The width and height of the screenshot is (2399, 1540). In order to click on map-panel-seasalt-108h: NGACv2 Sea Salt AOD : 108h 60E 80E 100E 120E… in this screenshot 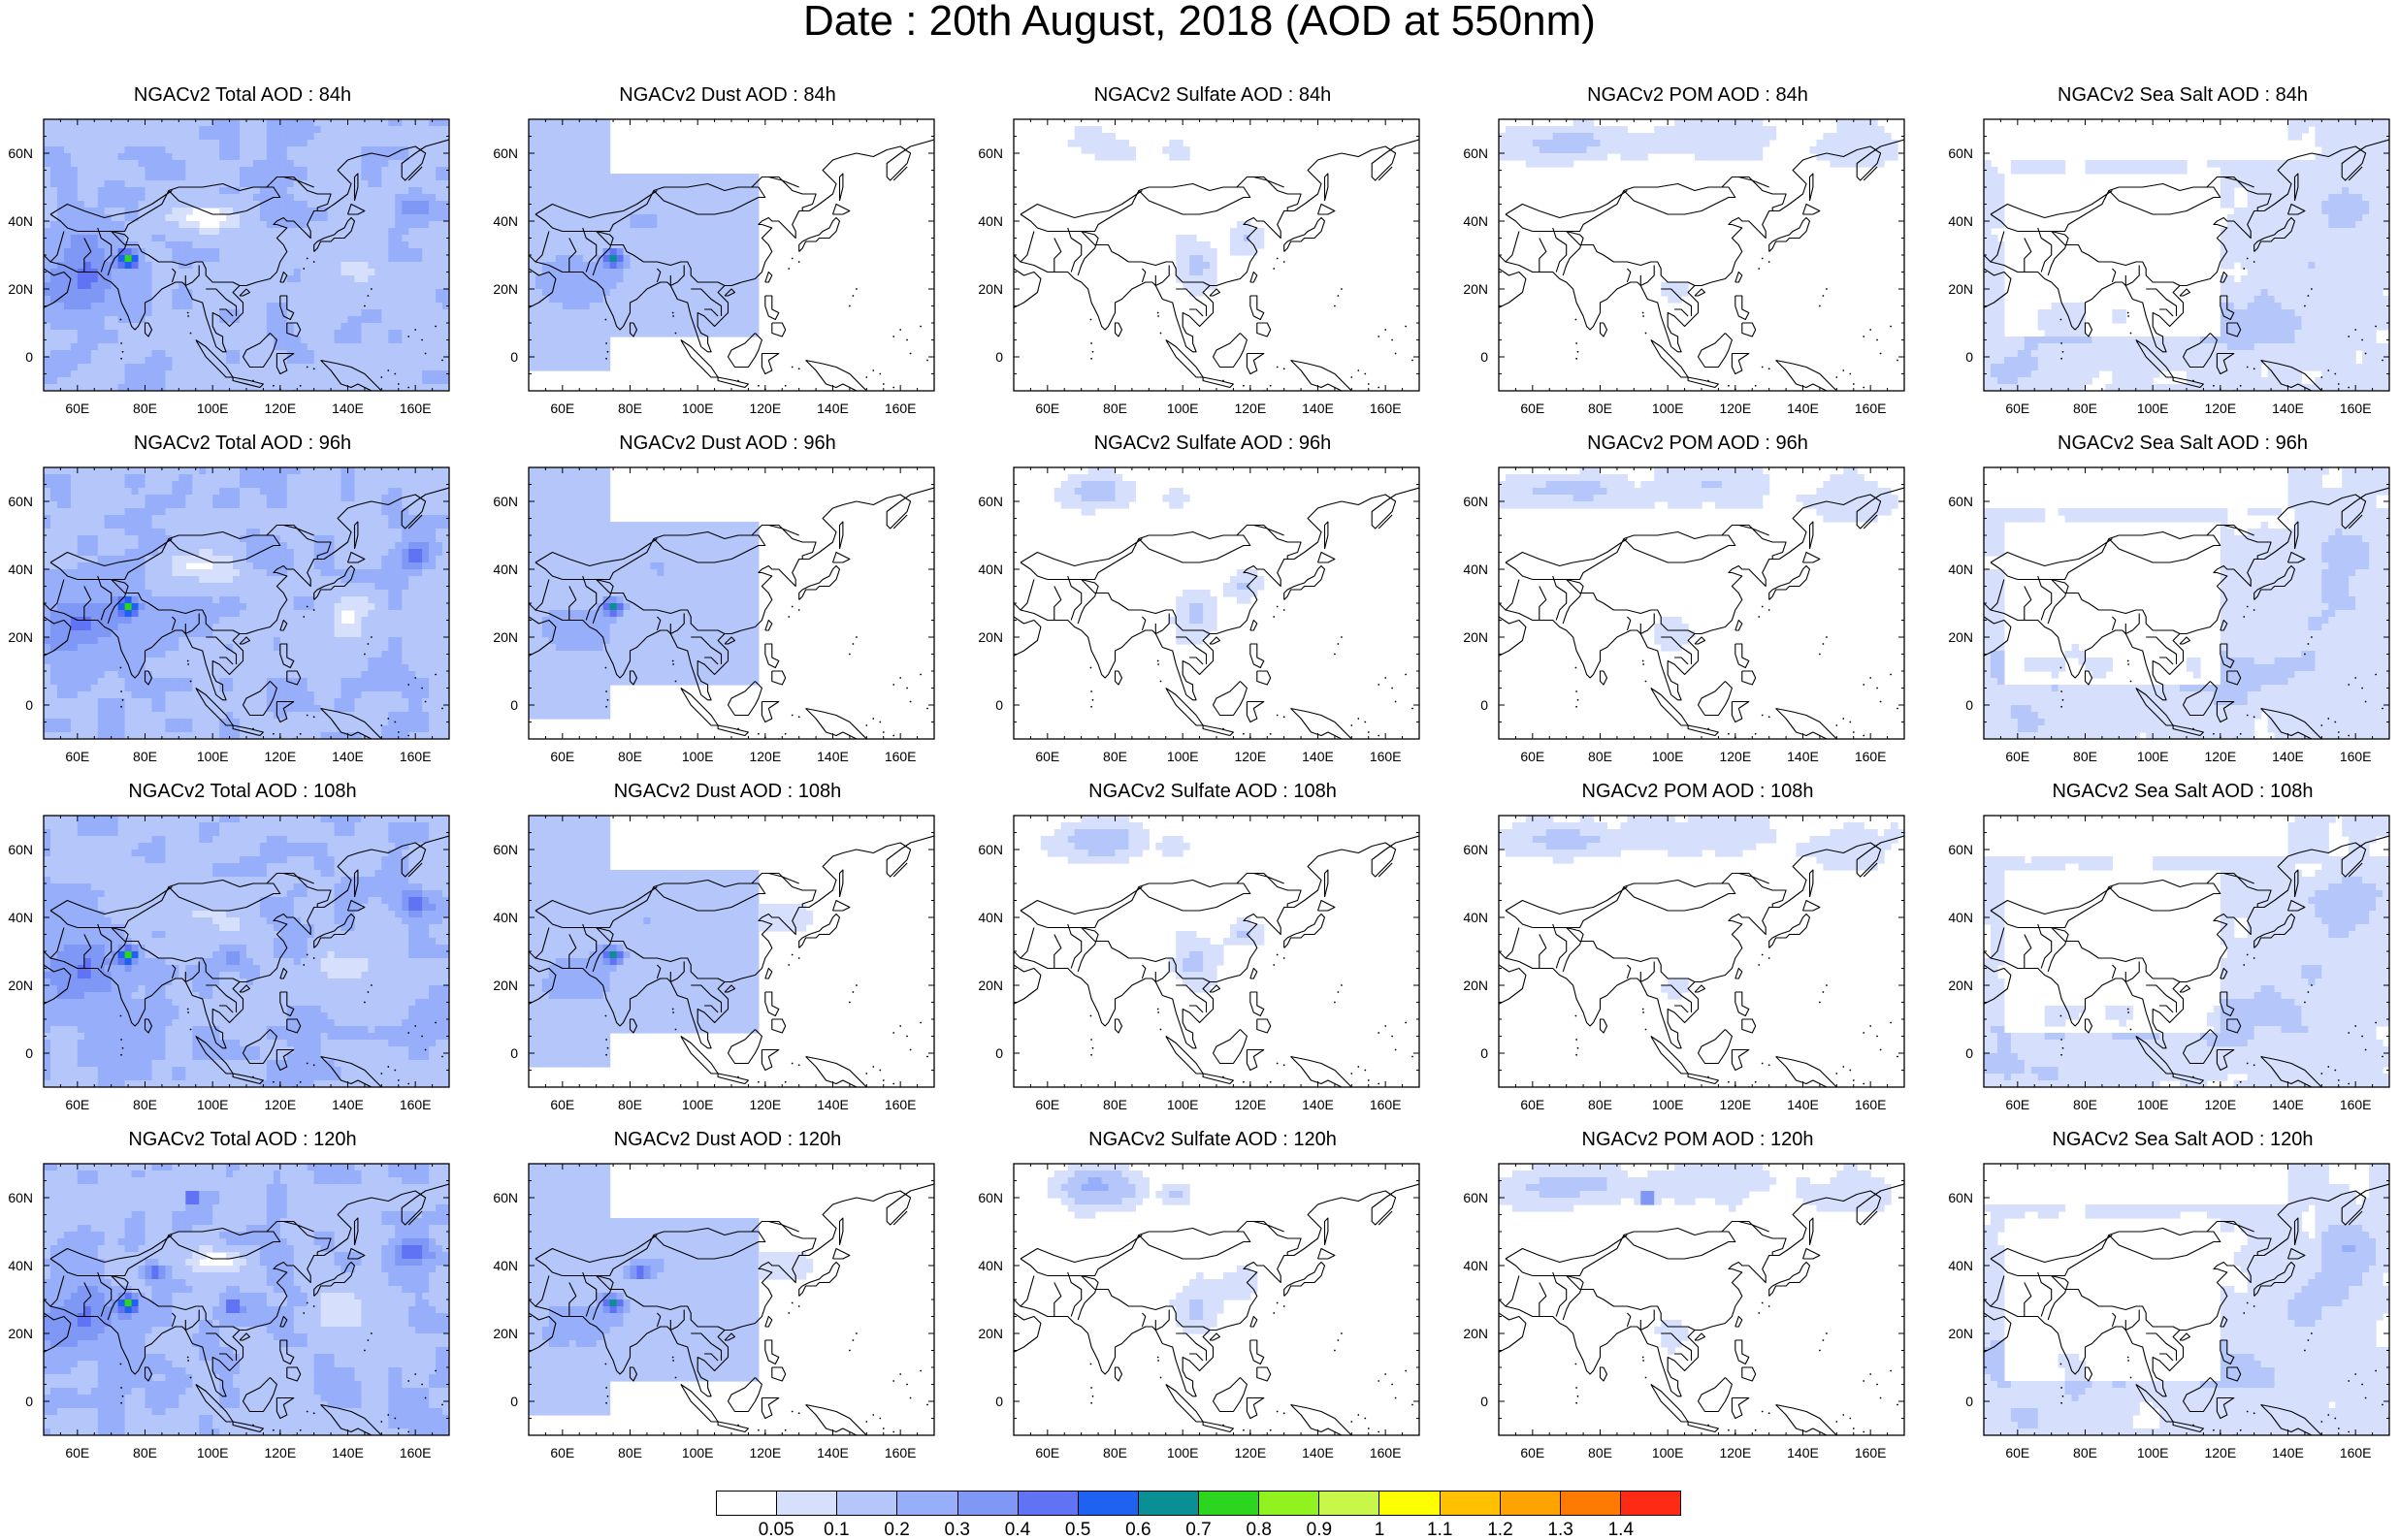, I will do `click(2170, 951)`.